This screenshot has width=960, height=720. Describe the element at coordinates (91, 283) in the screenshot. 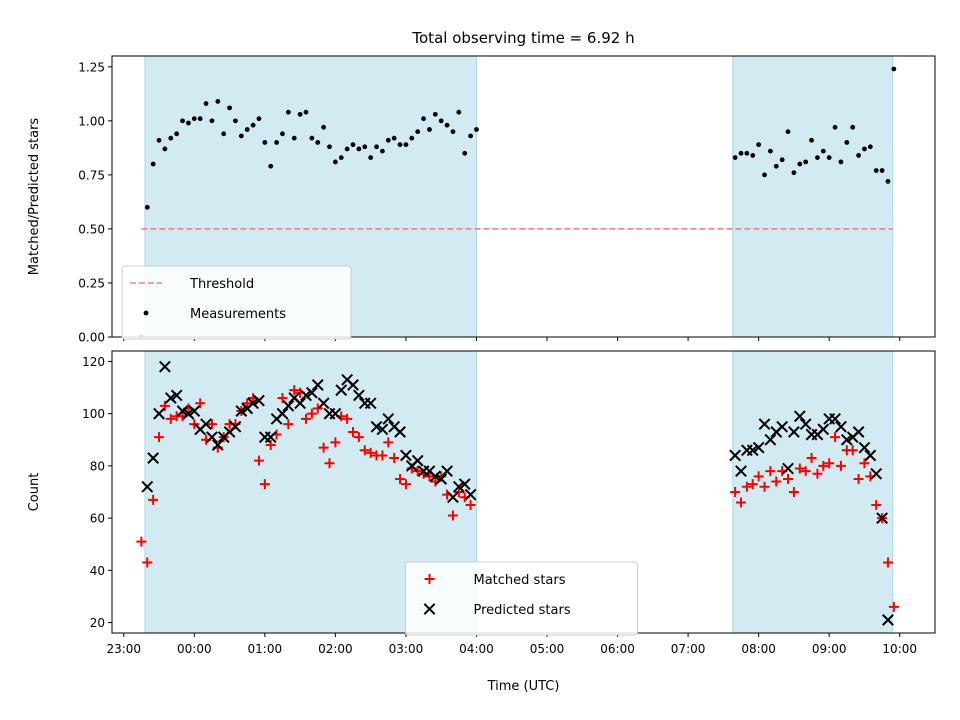

I see `y-tick-label: 0.25` at that location.